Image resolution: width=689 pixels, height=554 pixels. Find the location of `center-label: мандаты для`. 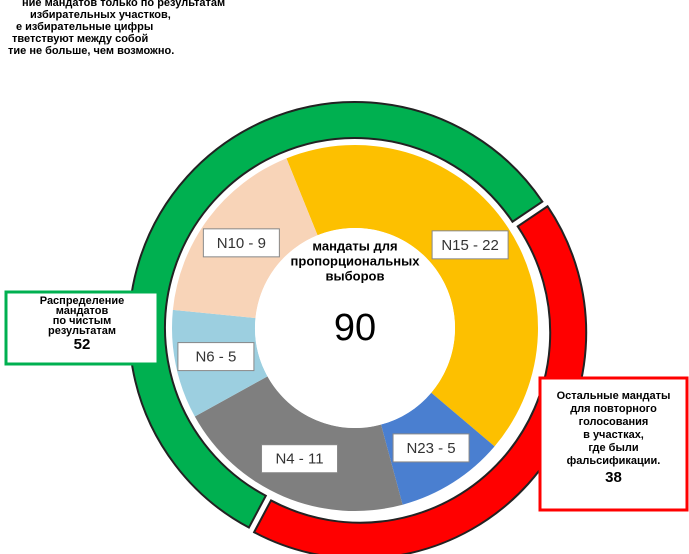

center-label: мандаты для is located at coordinates (354, 245).